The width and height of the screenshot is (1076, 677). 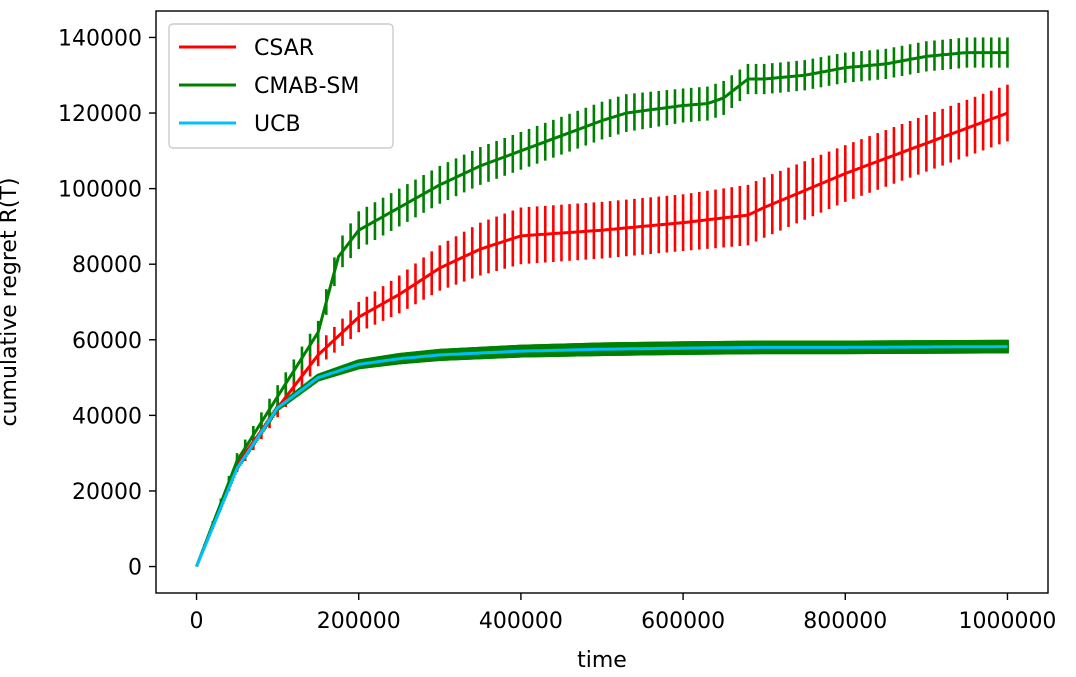 I want to click on y-tick-label: 100000, so click(x=100, y=190).